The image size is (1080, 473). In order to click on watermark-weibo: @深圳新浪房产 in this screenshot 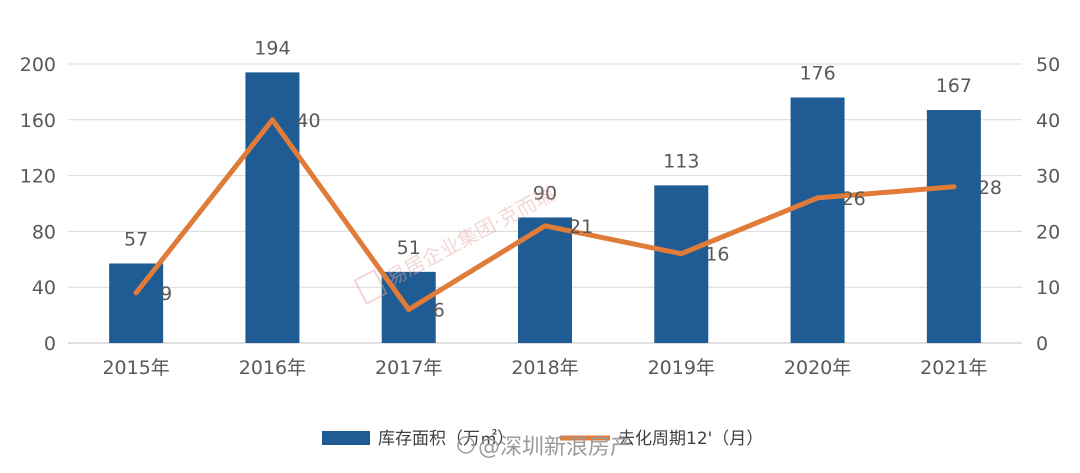, I will do `click(544, 447)`.